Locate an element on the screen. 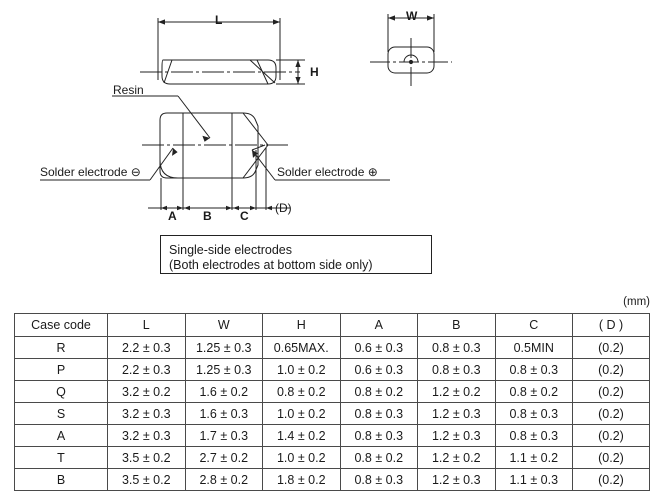 This screenshot has height=499, width=663. chip-side-bevel-right-inner is located at coordinates (262, 72).